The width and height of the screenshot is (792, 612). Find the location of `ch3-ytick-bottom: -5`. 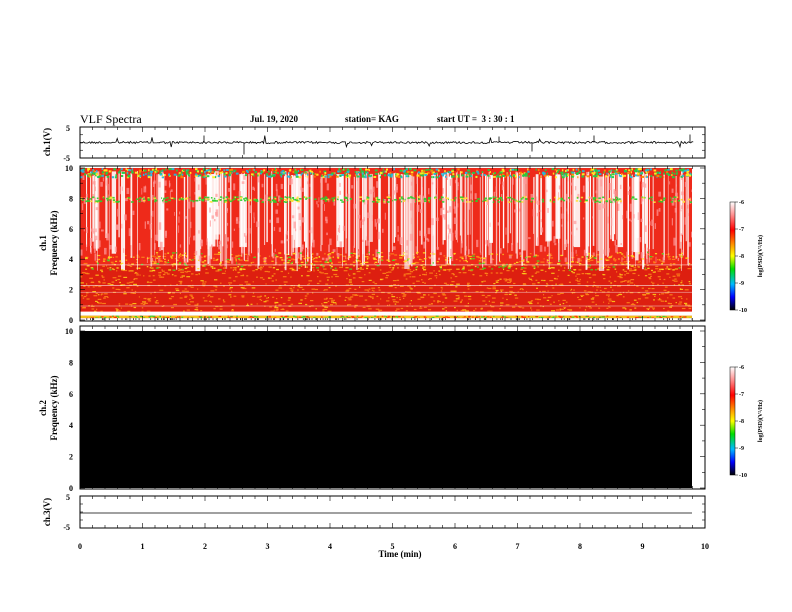

ch3-ytick-bottom: -5 is located at coordinates (66, 527).